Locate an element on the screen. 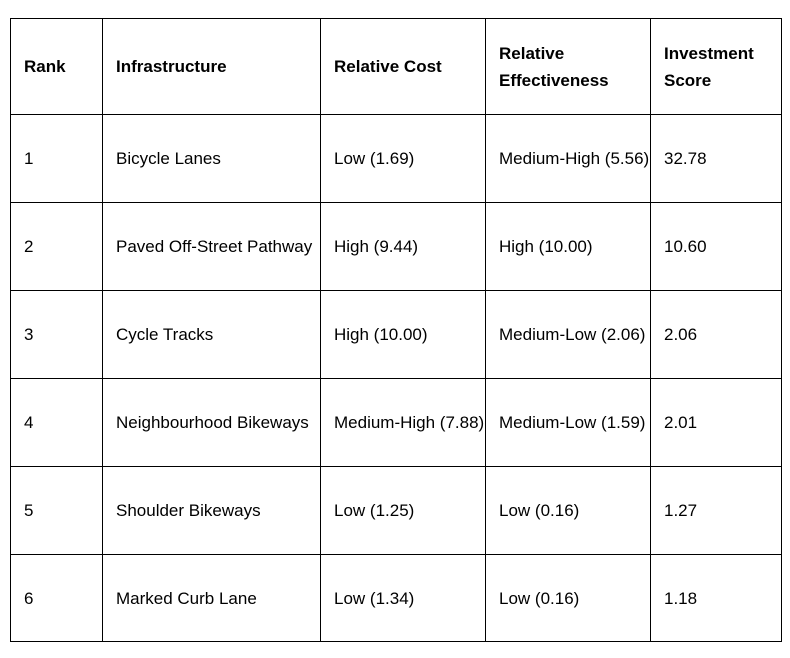  relative-cost-cell: Low (1.34) is located at coordinates (403, 598).